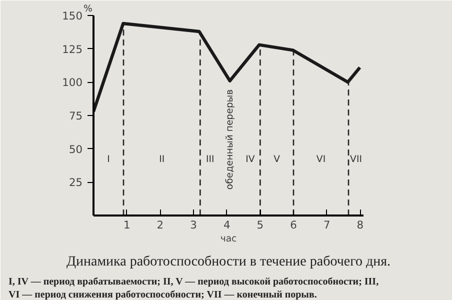 Image resolution: width=452 pixels, height=300 pixels. I want to click on x-axis-title: час, so click(228, 239).